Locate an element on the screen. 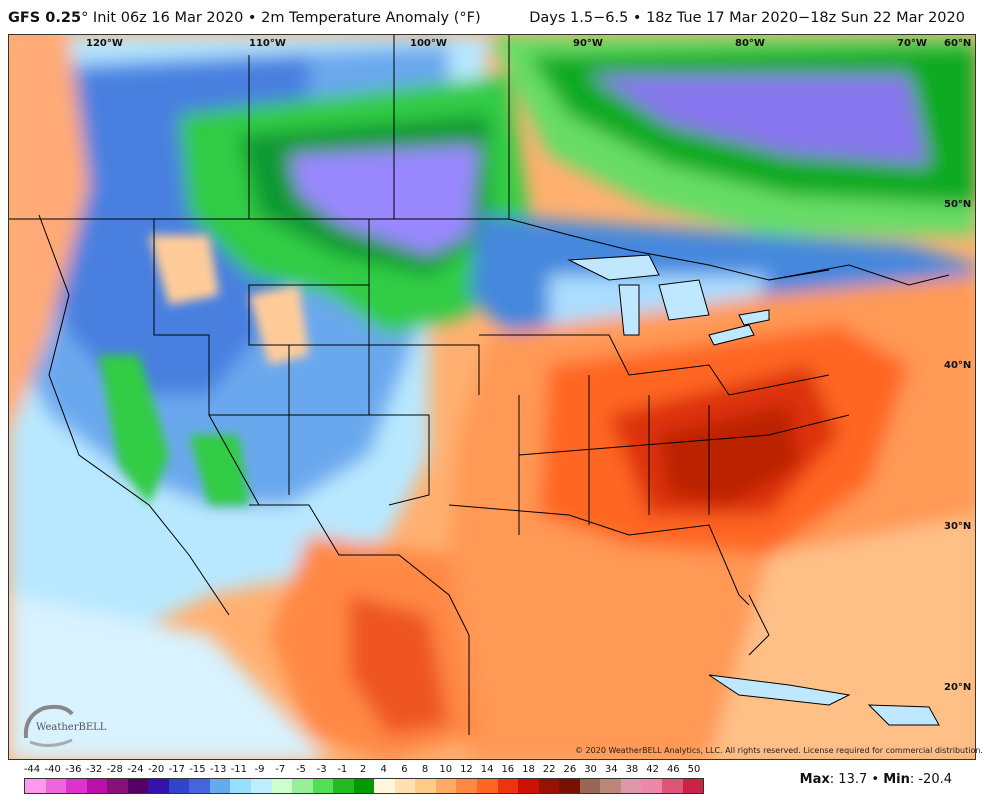 Image resolution: width=984 pixels, height=808 pixels. legend-tick-label: 12 is located at coordinates (466, 769).